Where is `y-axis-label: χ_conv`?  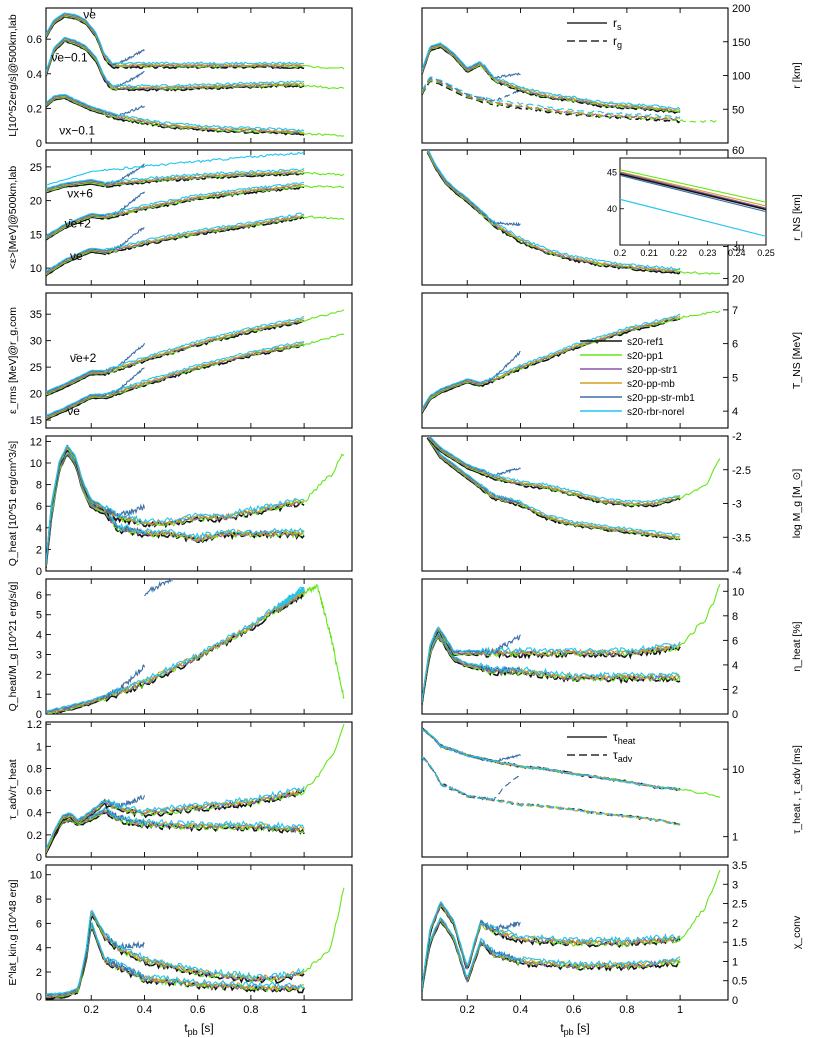 y-axis-label: χ_conv is located at coordinates (797, 932).